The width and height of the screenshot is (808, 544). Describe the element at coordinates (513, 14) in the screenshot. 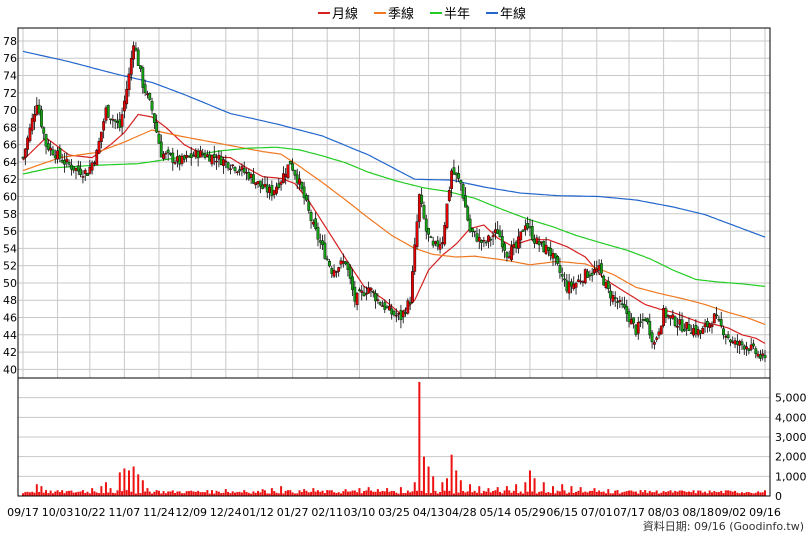

I see `legend-label: 年線` at that location.